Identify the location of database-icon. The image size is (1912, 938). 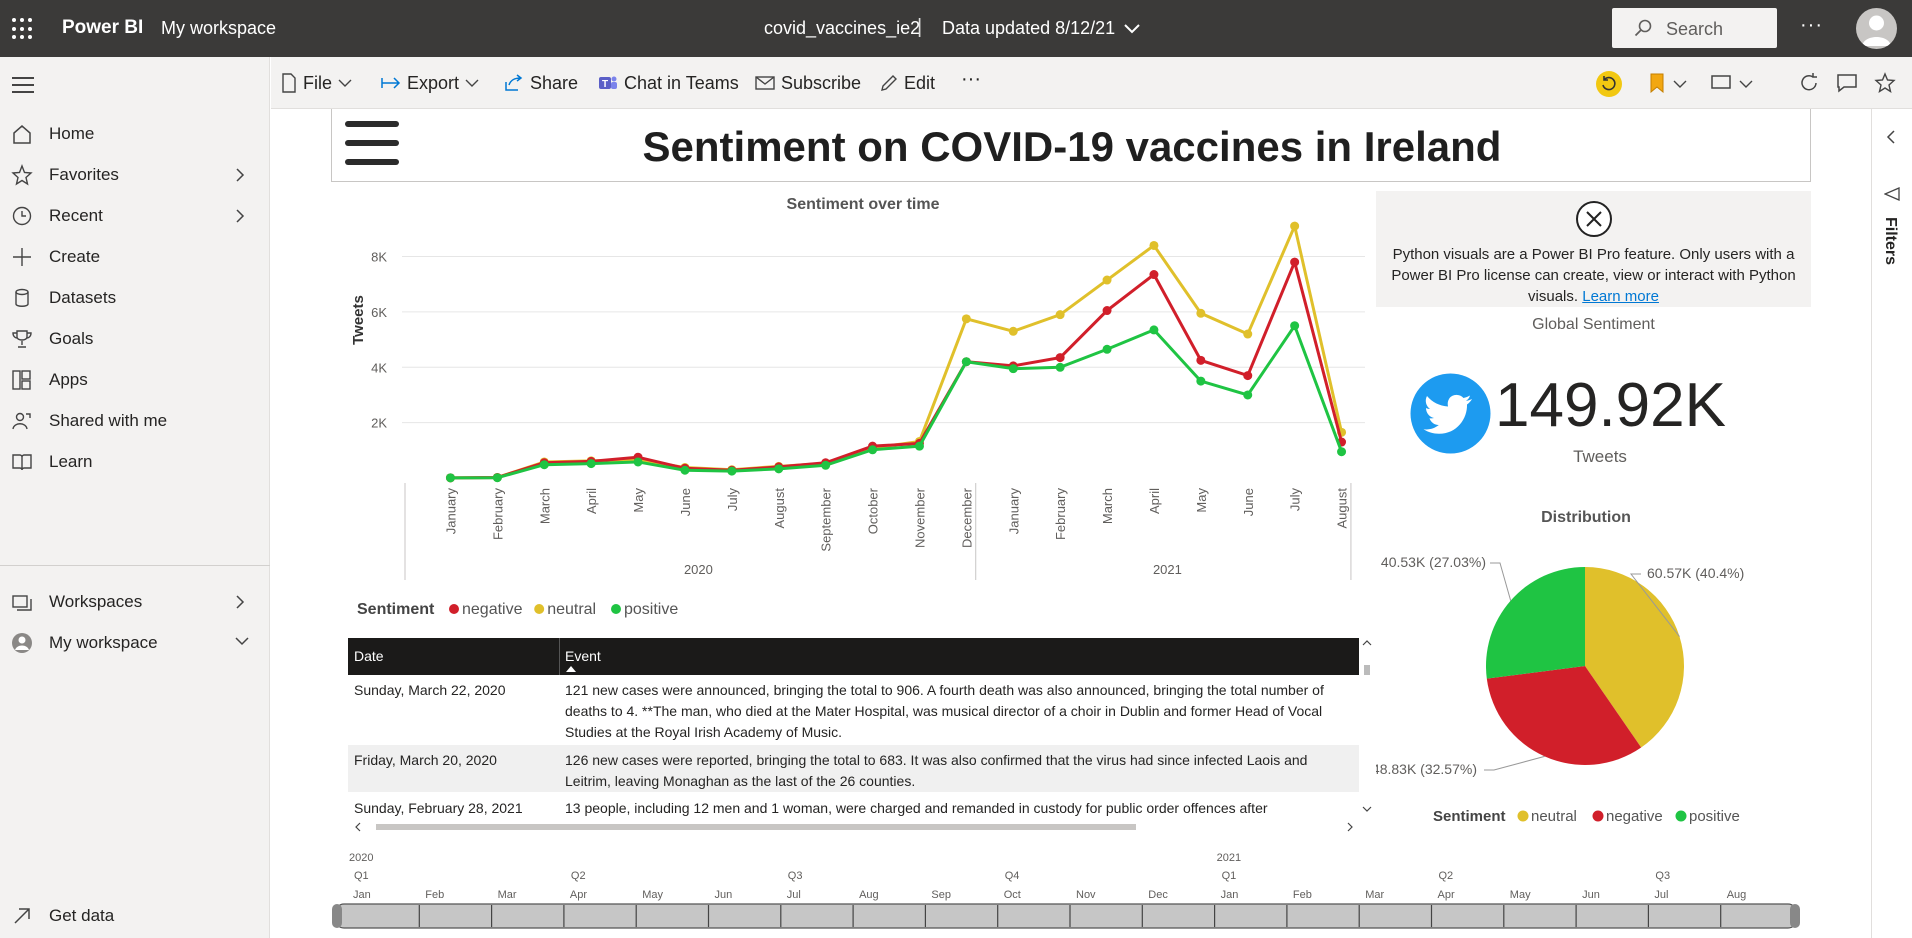
(22, 297).